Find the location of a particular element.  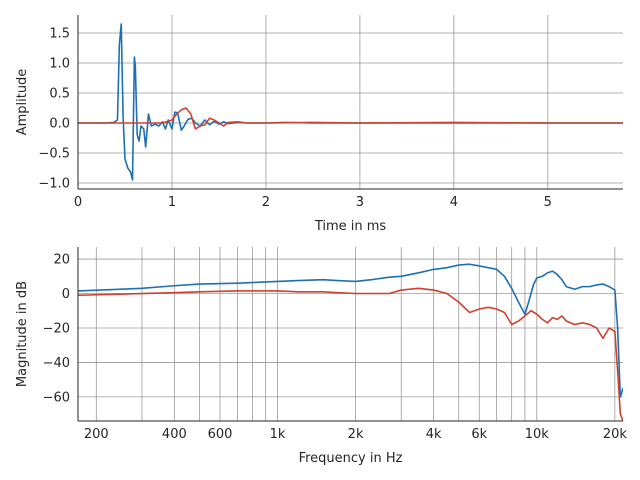

x-tick-label: 600 is located at coordinates (220, 434).